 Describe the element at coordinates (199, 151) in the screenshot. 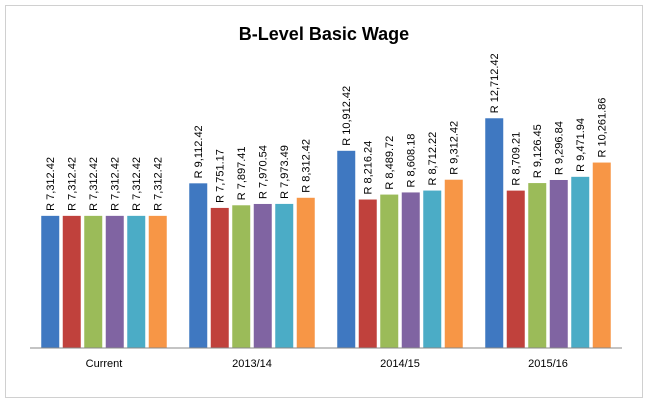

I see `data-label: R 9,112.42` at that location.